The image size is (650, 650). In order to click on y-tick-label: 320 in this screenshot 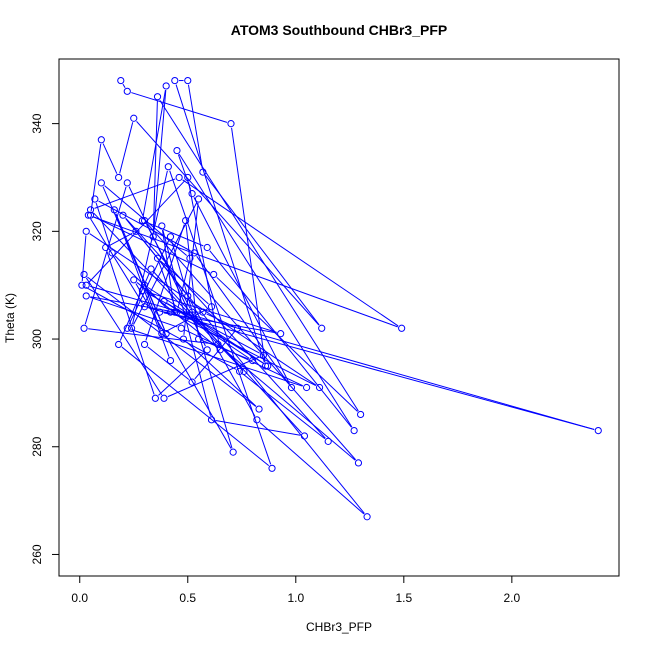, I will do `click(37, 231)`.